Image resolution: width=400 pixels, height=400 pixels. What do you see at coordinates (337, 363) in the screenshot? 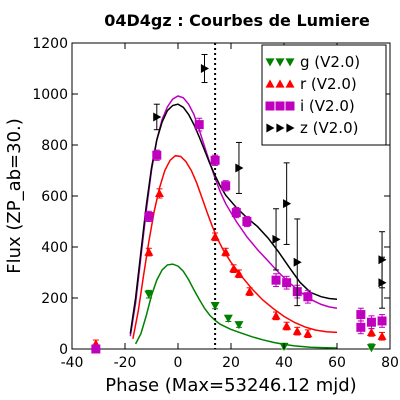
I see `x-tick-label: 60` at bounding box center [337, 363].